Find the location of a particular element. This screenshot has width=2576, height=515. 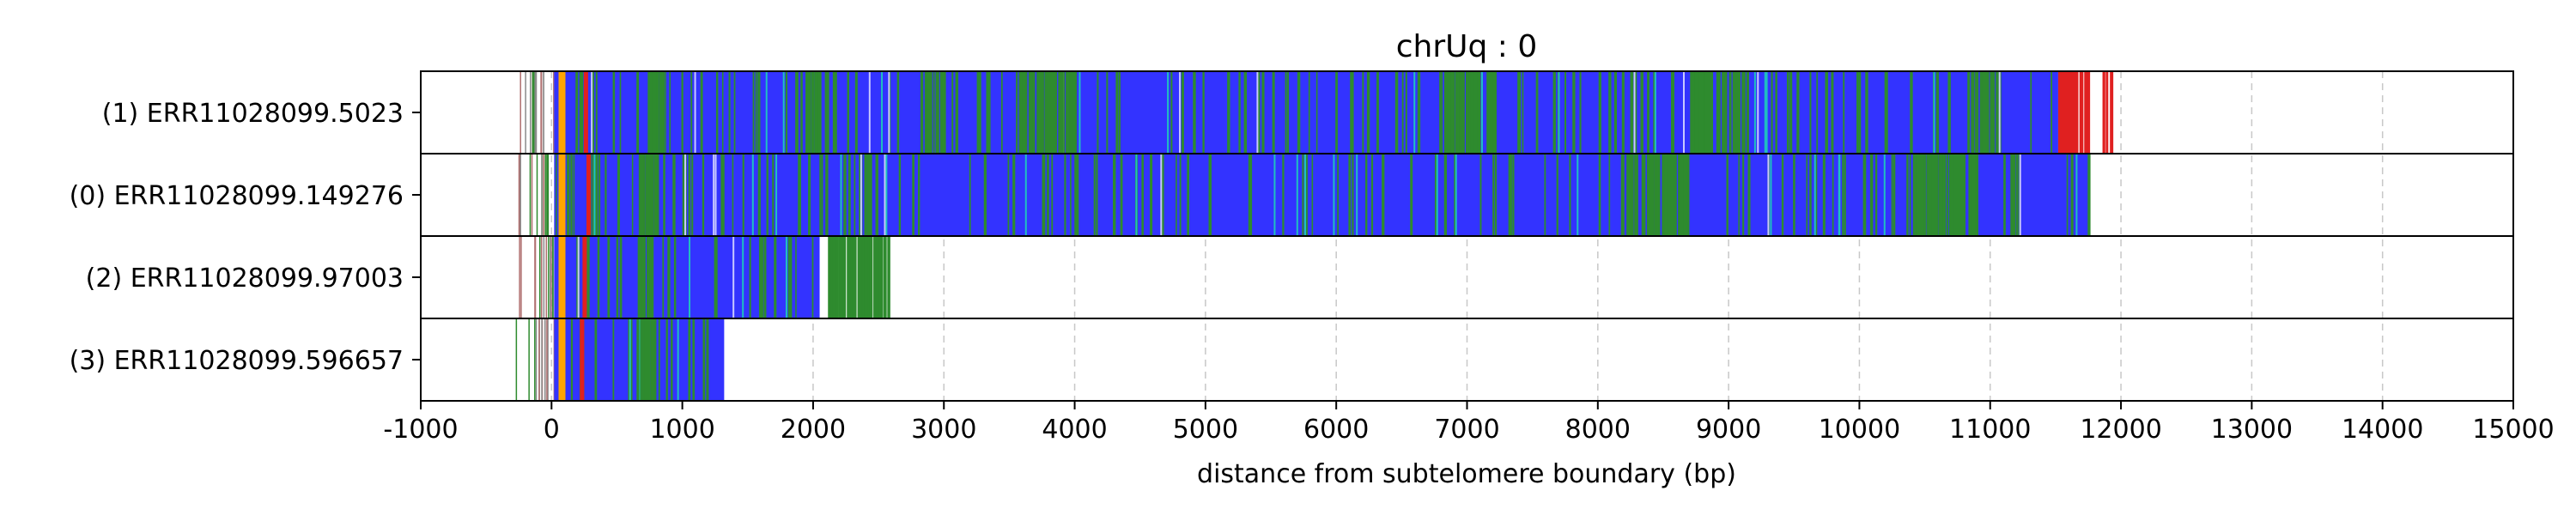

x-tick-label: 4000 is located at coordinates (1074, 430).